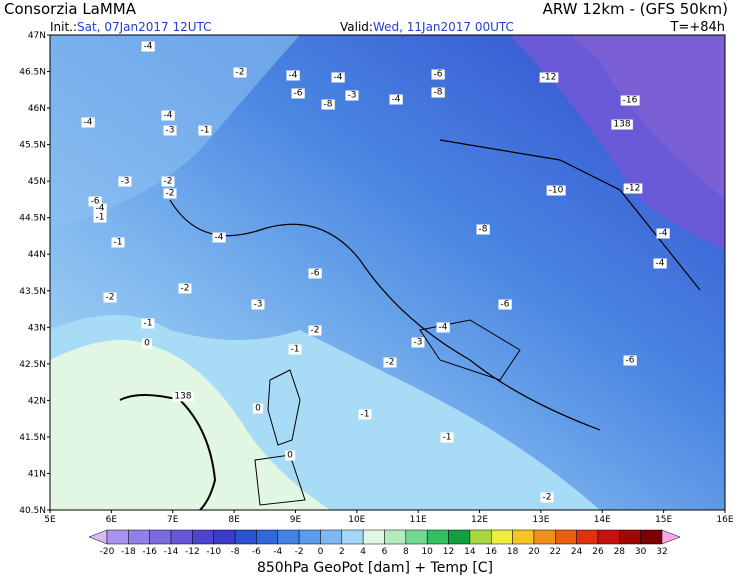 The width and height of the screenshot is (751, 584). What do you see at coordinates (234, 520) in the screenshot?
I see `lon-label: 8E` at bounding box center [234, 520].